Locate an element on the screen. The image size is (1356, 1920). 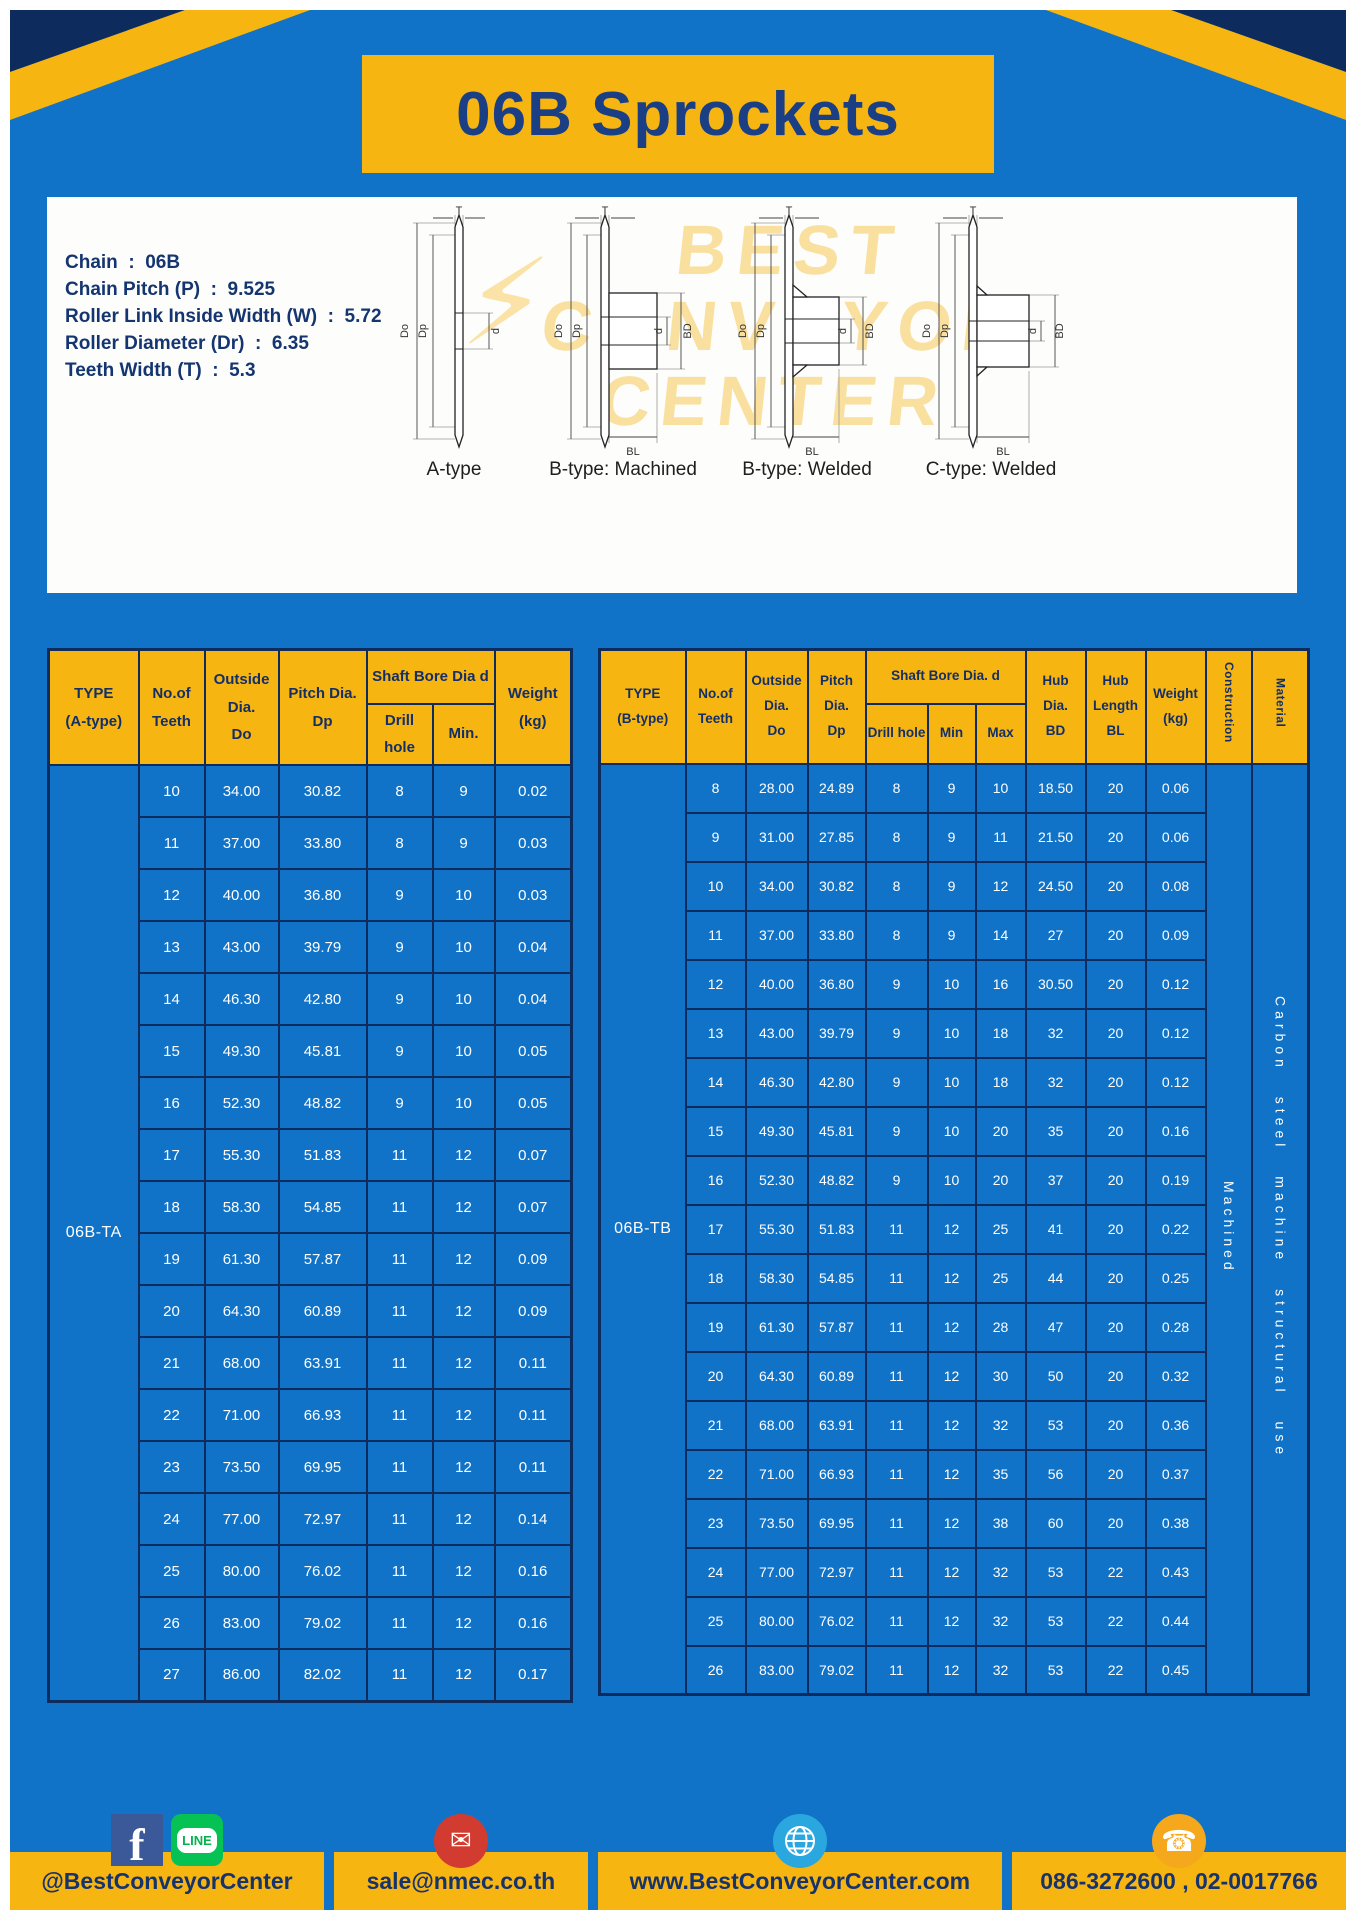
table-row: 21 68.00 63.91 11 12 0.11 is located at coordinates (311, 1363).